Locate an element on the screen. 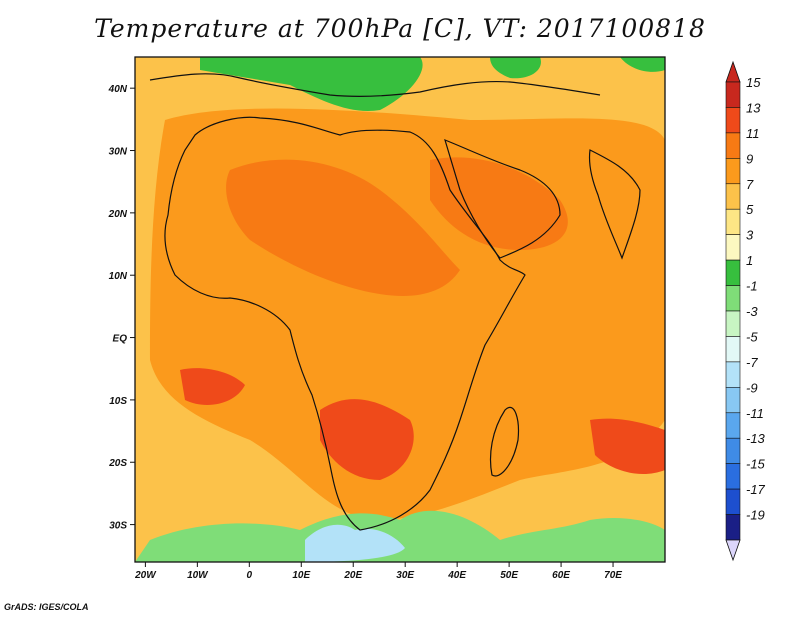  colorbar-label: 11 is located at coordinates (753, 133).